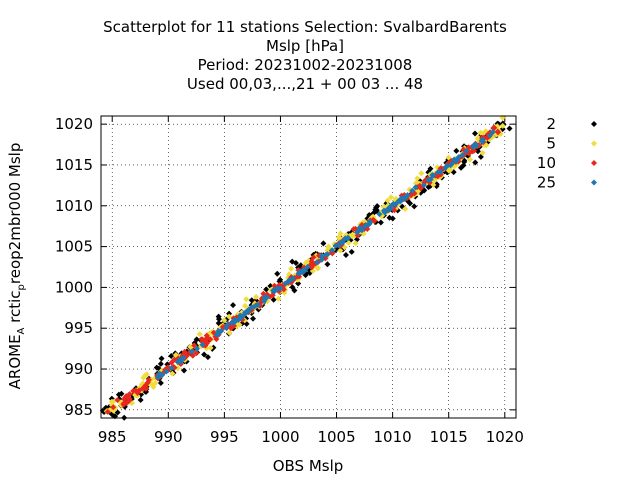 This screenshot has width=640, height=480. Describe the element at coordinates (546, 183) in the screenshot. I see `legend-label: 25` at that location.